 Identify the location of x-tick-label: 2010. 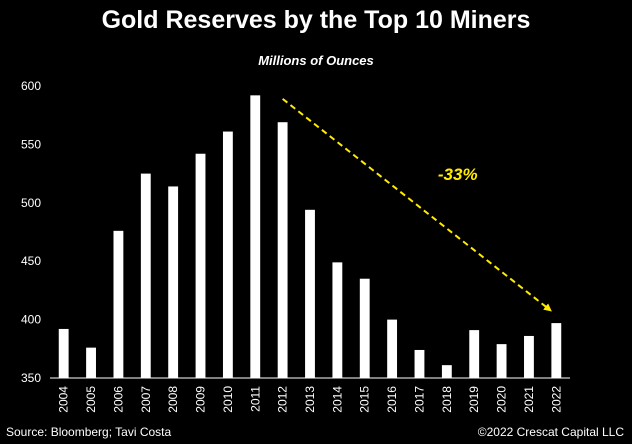
(228, 399).